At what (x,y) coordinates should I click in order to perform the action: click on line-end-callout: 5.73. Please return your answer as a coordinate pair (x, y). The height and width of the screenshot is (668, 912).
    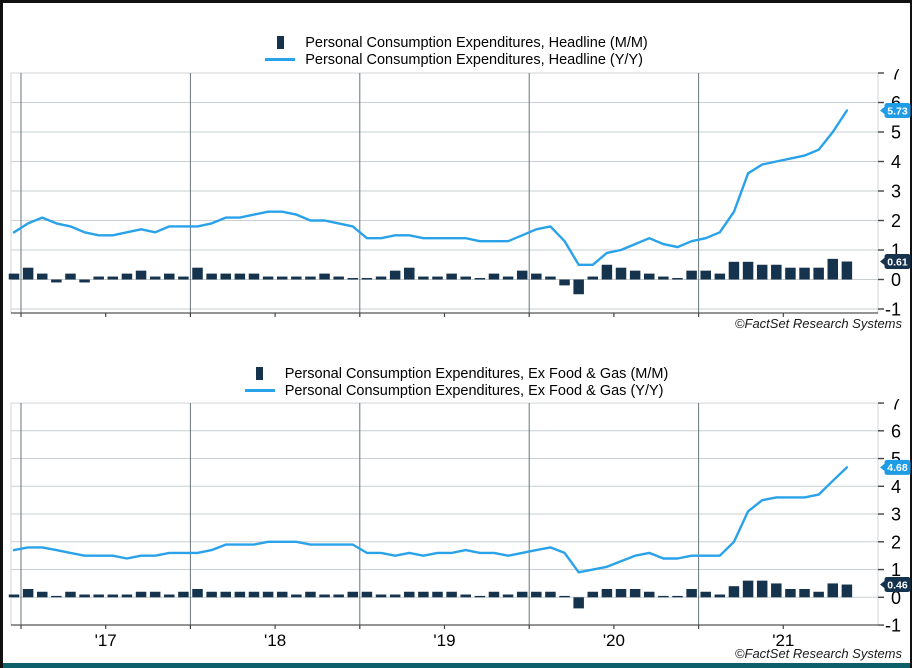
    Looking at the image, I should click on (895, 110).